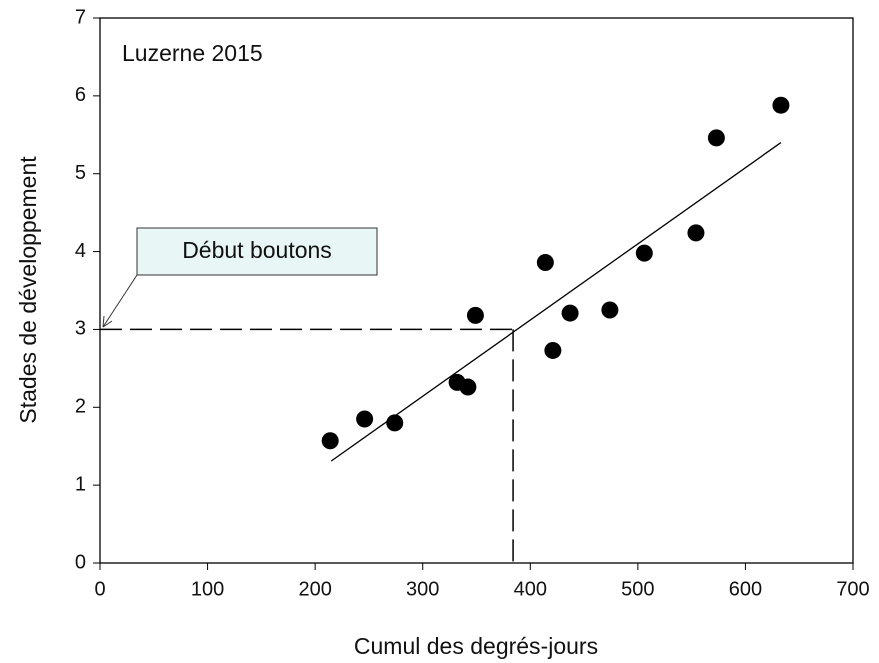  Describe the element at coordinates (80, 251) in the screenshot. I see `y-tick-label: 4` at that location.